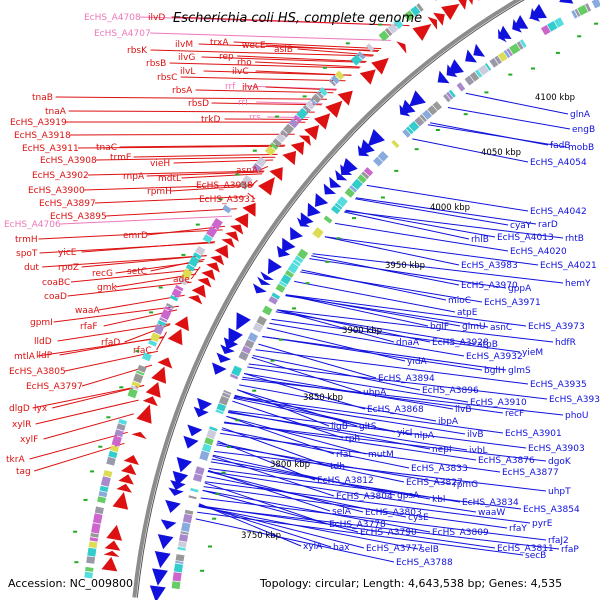  What do you see at coordinates (112, 18) in the screenshot?
I see `gene-label-forward: EcHS_A4708` at bounding box center [112, 18].